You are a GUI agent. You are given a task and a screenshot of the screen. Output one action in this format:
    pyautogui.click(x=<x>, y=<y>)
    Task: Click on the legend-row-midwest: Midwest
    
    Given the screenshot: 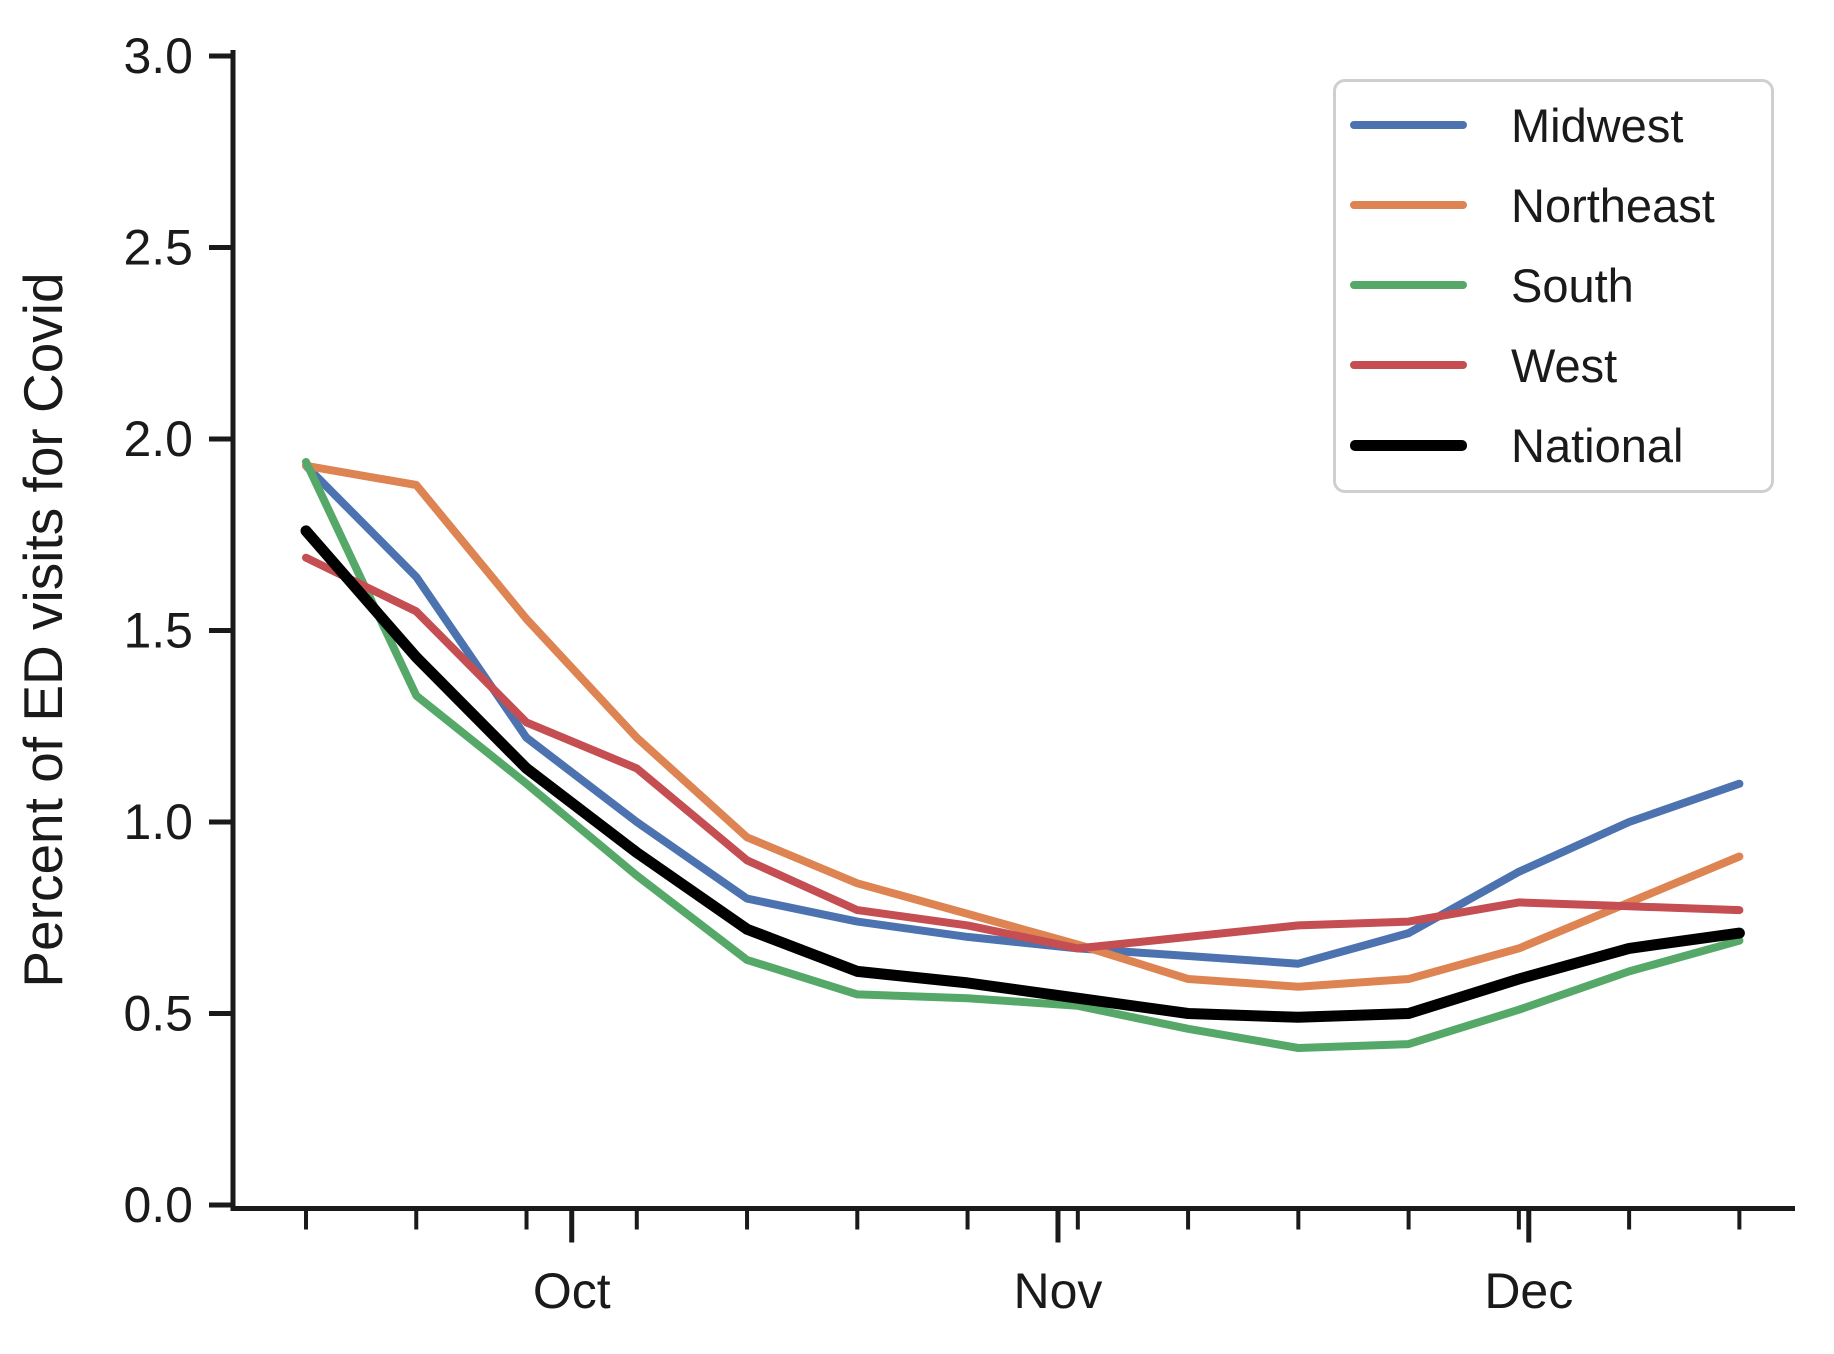 What is the action you would take?
    pyautogui.click(x=1553, y=125)
    